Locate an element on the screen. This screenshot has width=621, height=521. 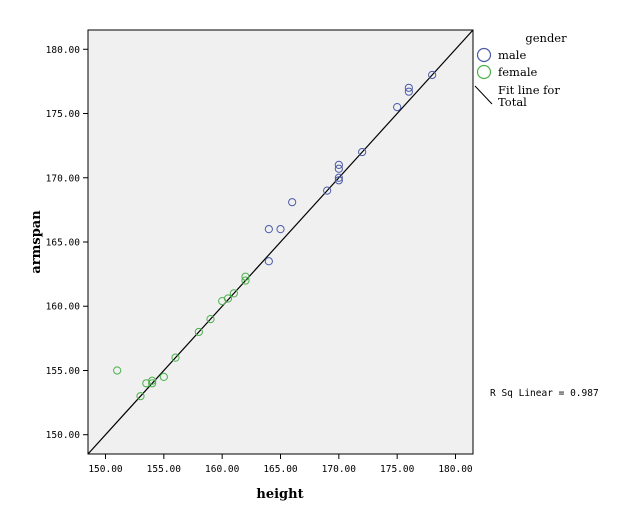
legend-fit-line-marker is located at coordinates (483, 95).